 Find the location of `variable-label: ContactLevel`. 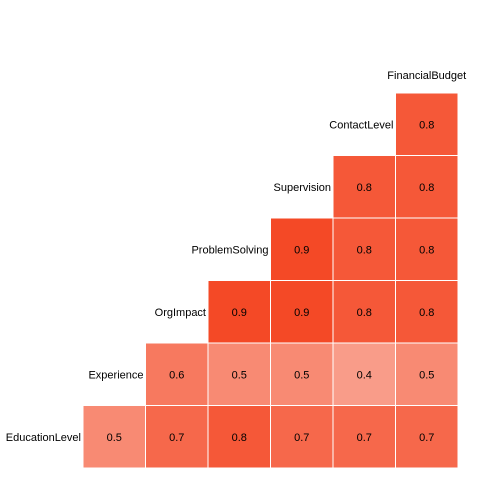

variable-label: ContactLevel is located at coordinates (361, 125).